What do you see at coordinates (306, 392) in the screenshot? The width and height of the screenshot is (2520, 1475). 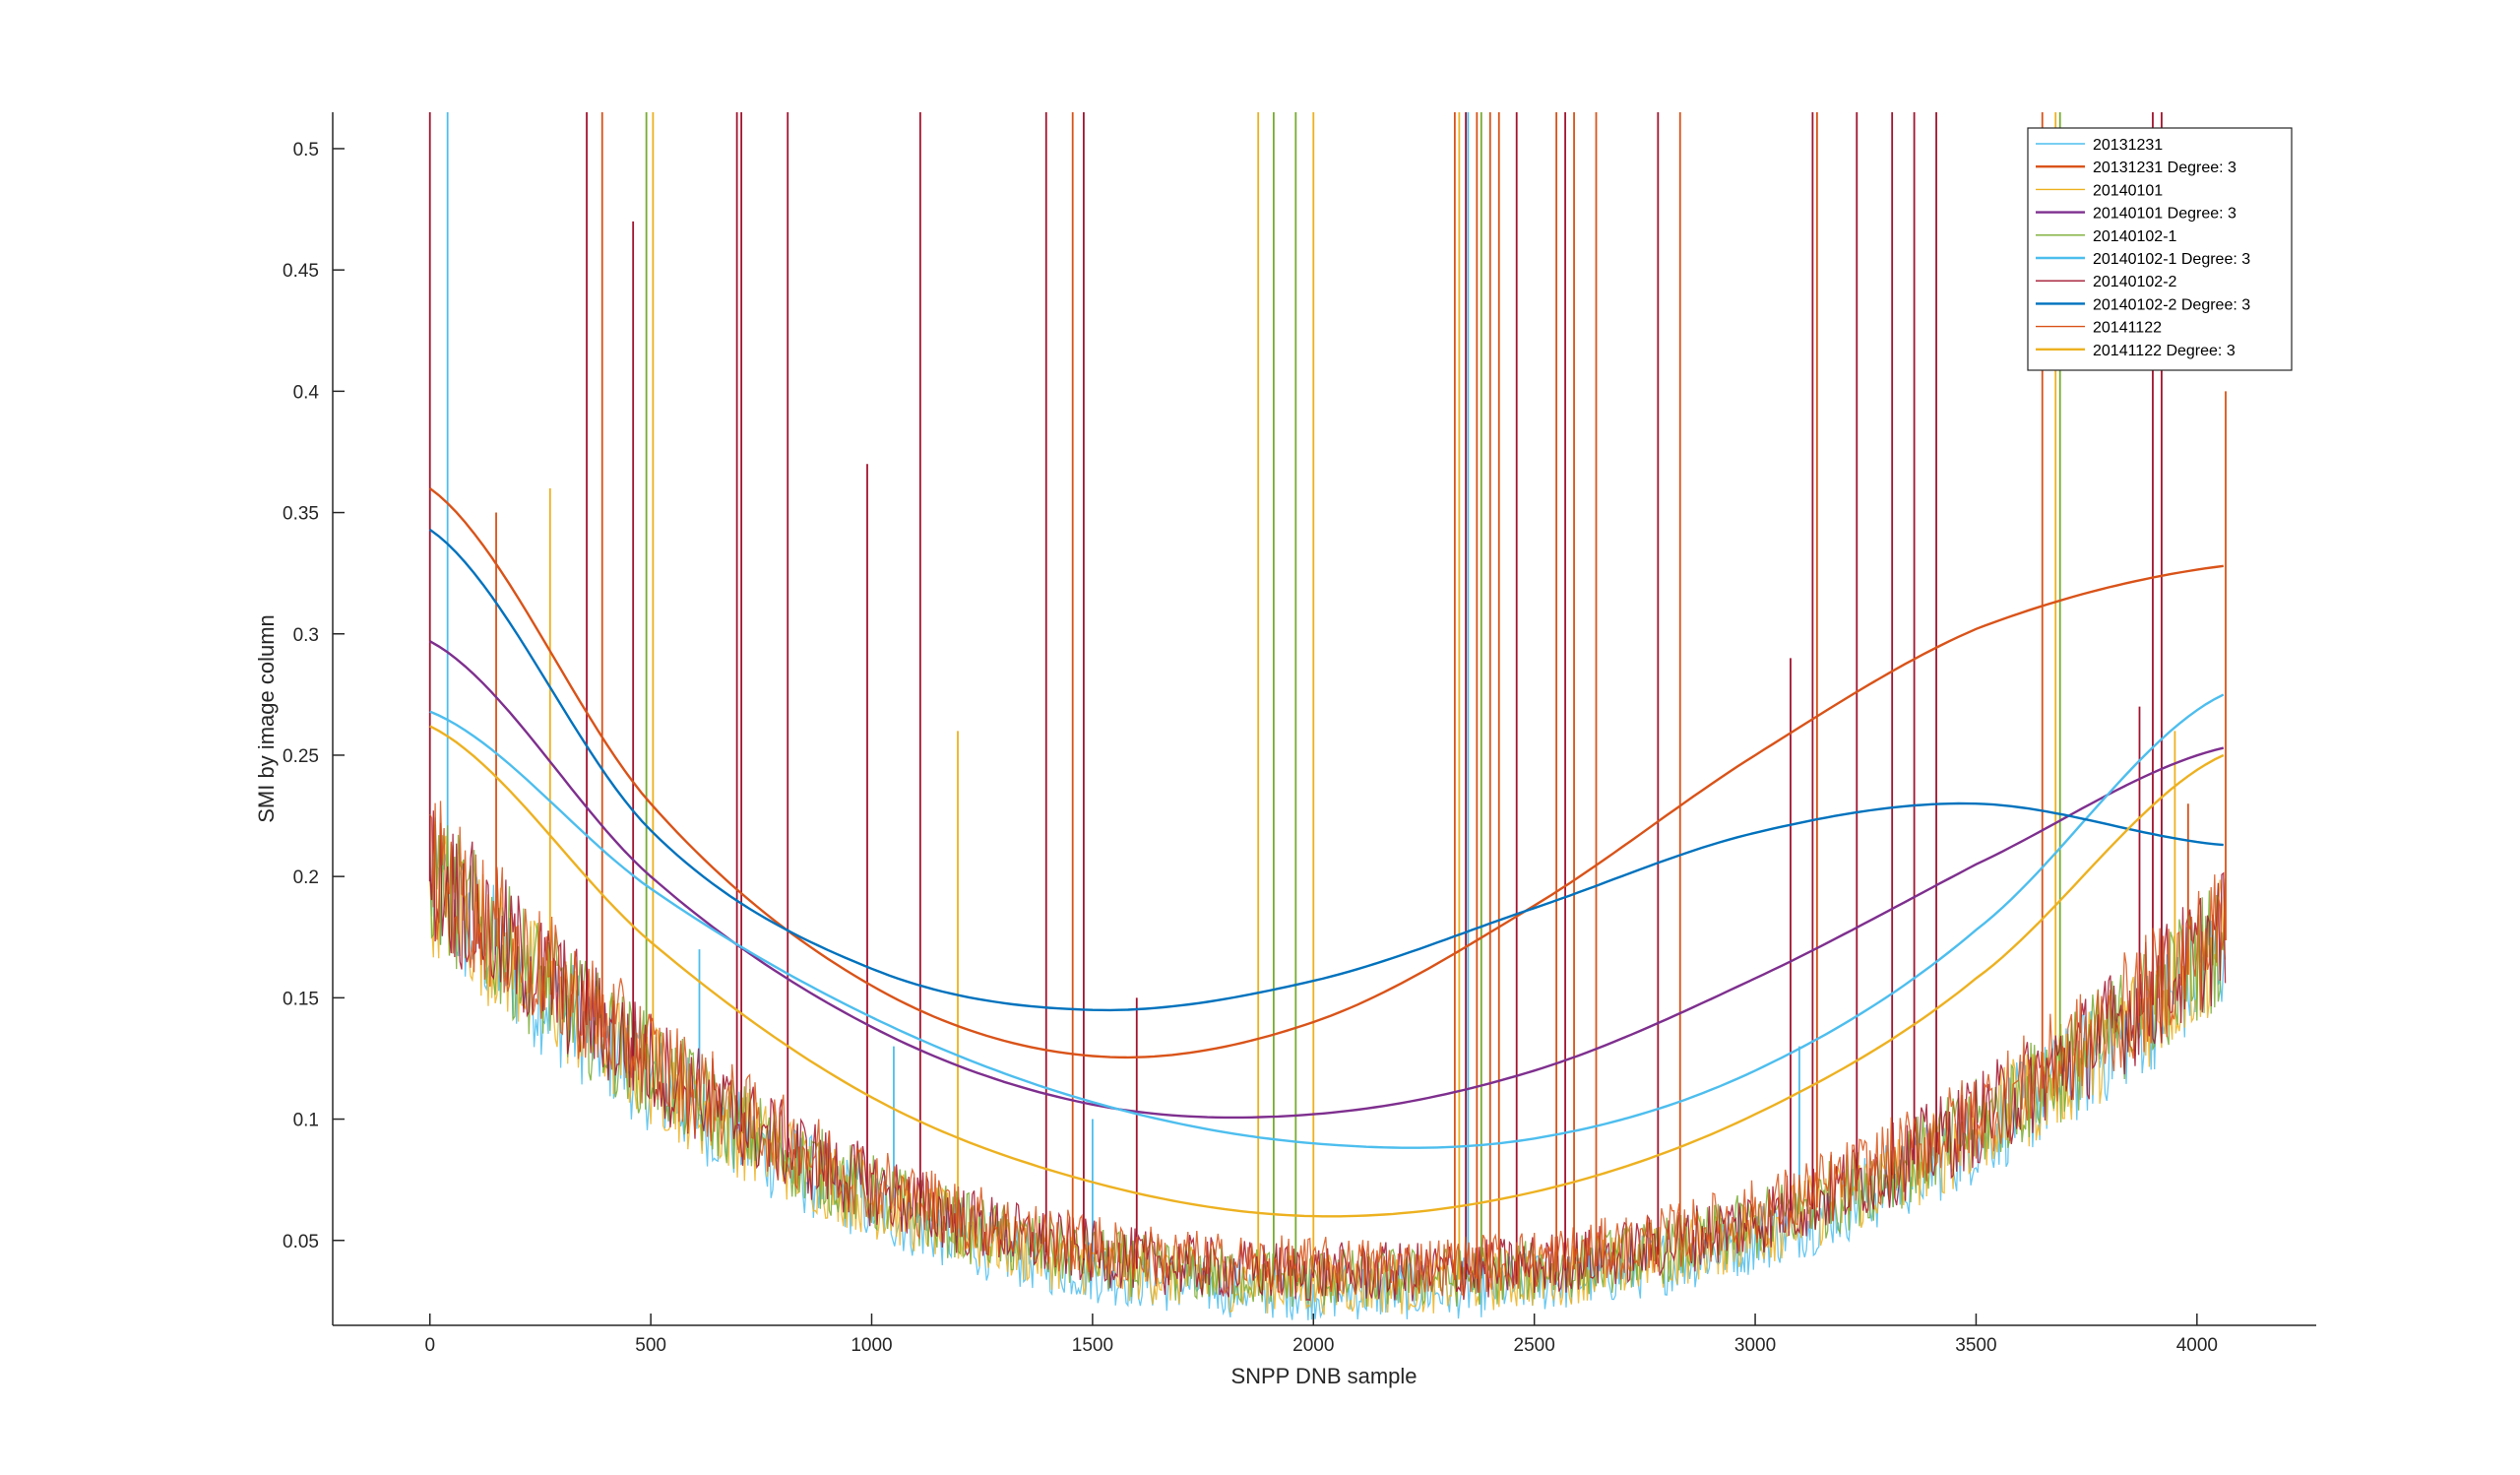 I see `y-tick-label: 0.4` at bounding box center [306, 392].